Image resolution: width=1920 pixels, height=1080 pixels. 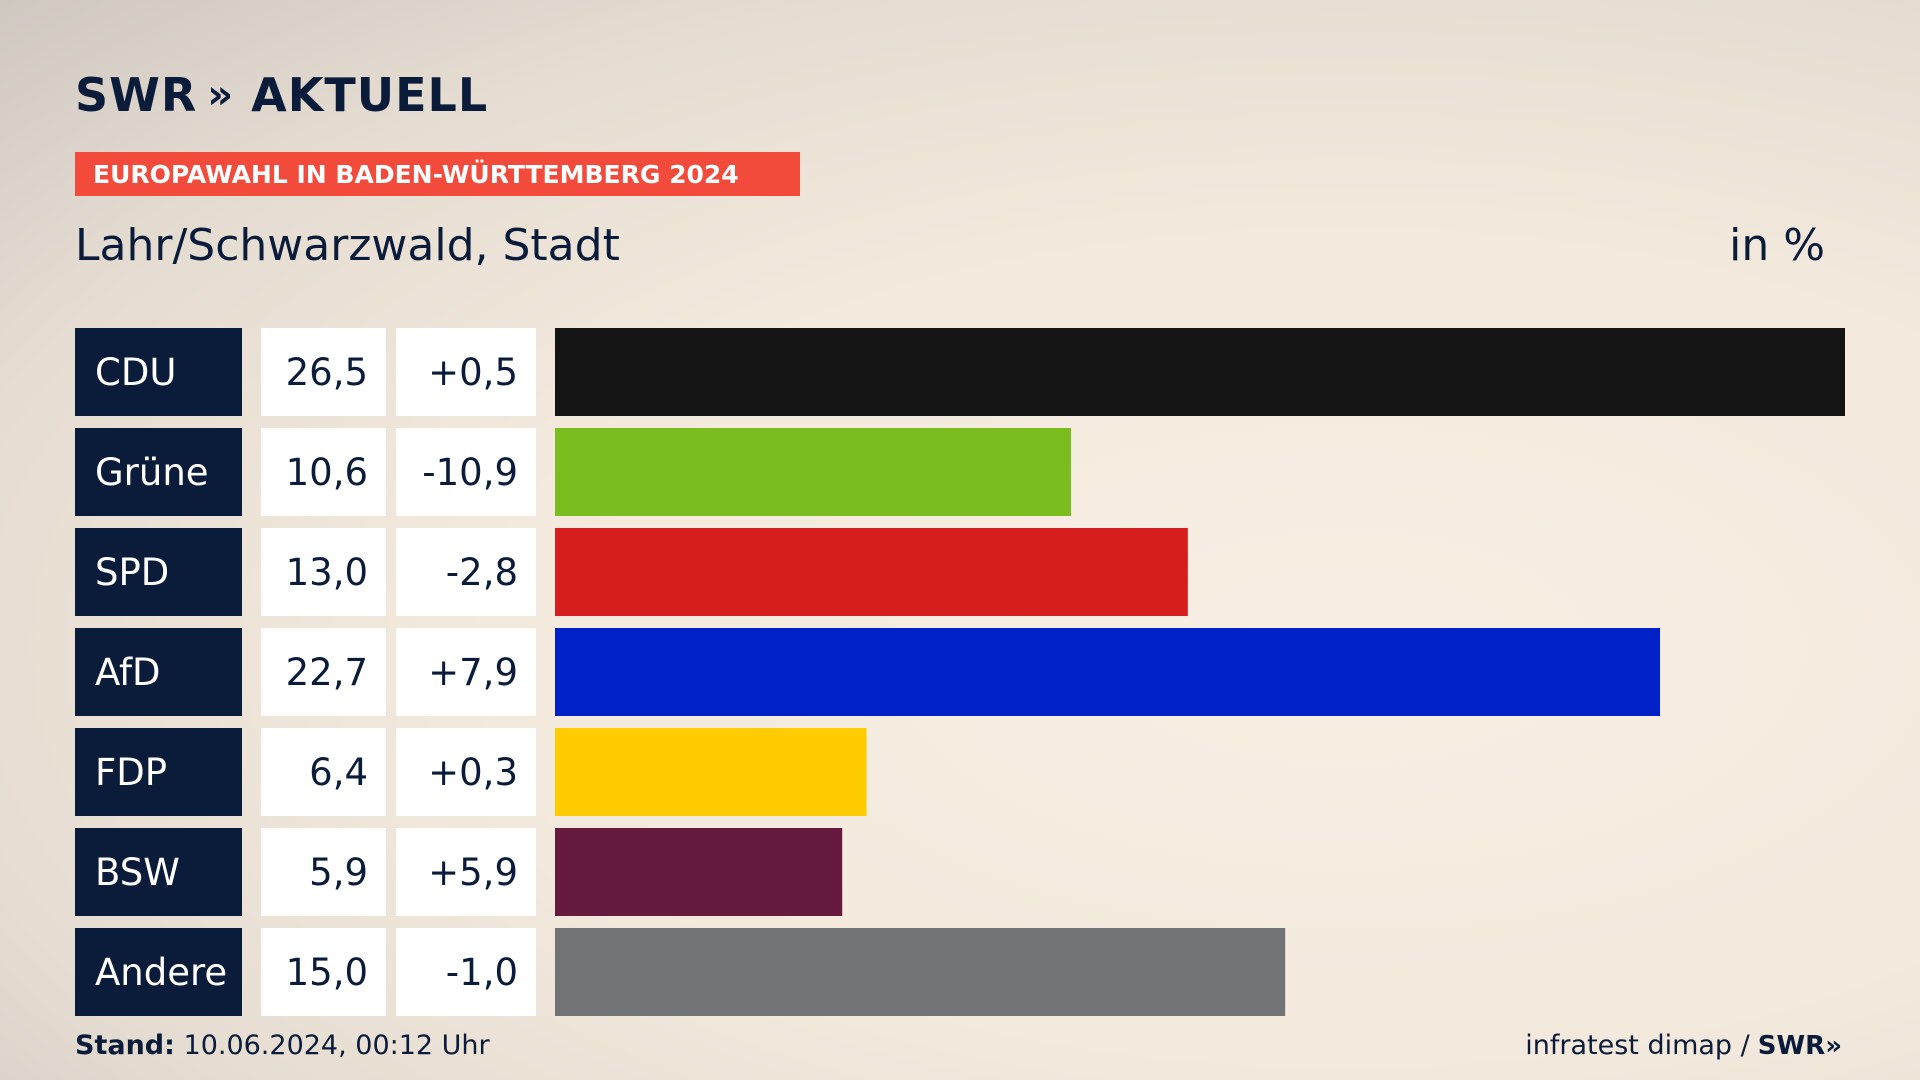 I want to click on change-label: +7,9, so click(x=473, y=672).